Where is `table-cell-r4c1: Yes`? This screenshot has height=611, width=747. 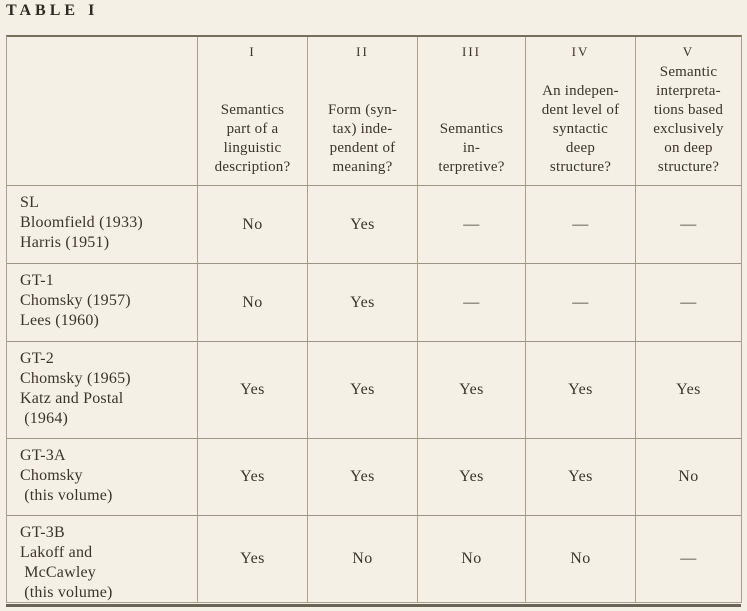
table-cell-r4c1: Yes is located at coordinates (252, 476).